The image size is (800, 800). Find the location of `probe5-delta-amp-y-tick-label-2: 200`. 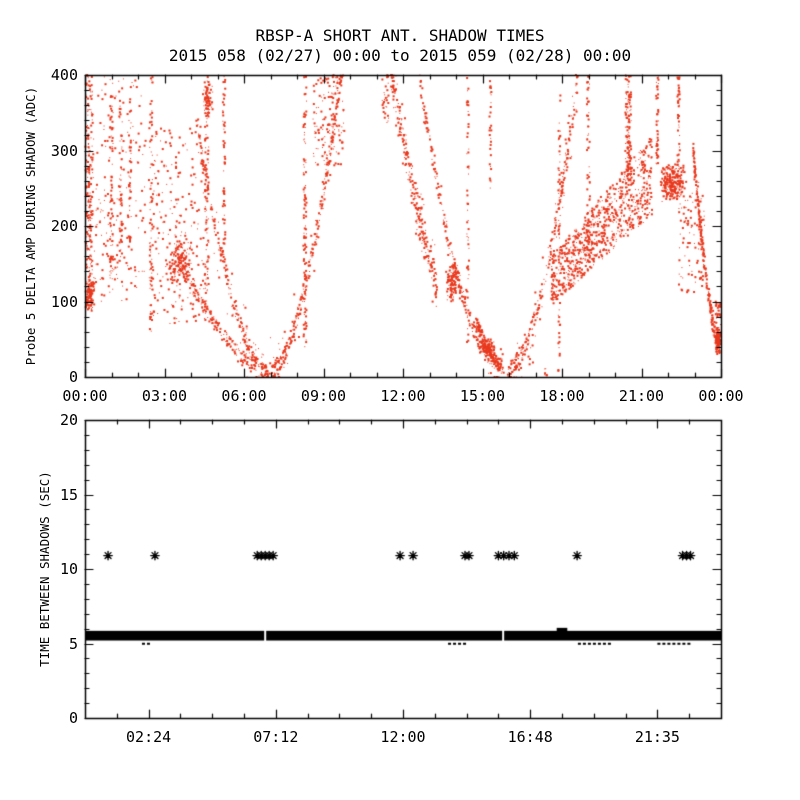

probe5-delta-amp-y-tick-label-2: 200 is located at coordinates (64, 226).